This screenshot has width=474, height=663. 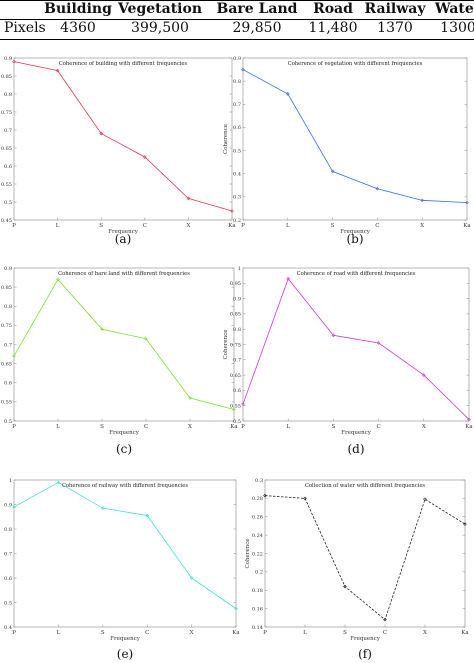 I want to click on panel-label: (a), so click(x=123, y=239).